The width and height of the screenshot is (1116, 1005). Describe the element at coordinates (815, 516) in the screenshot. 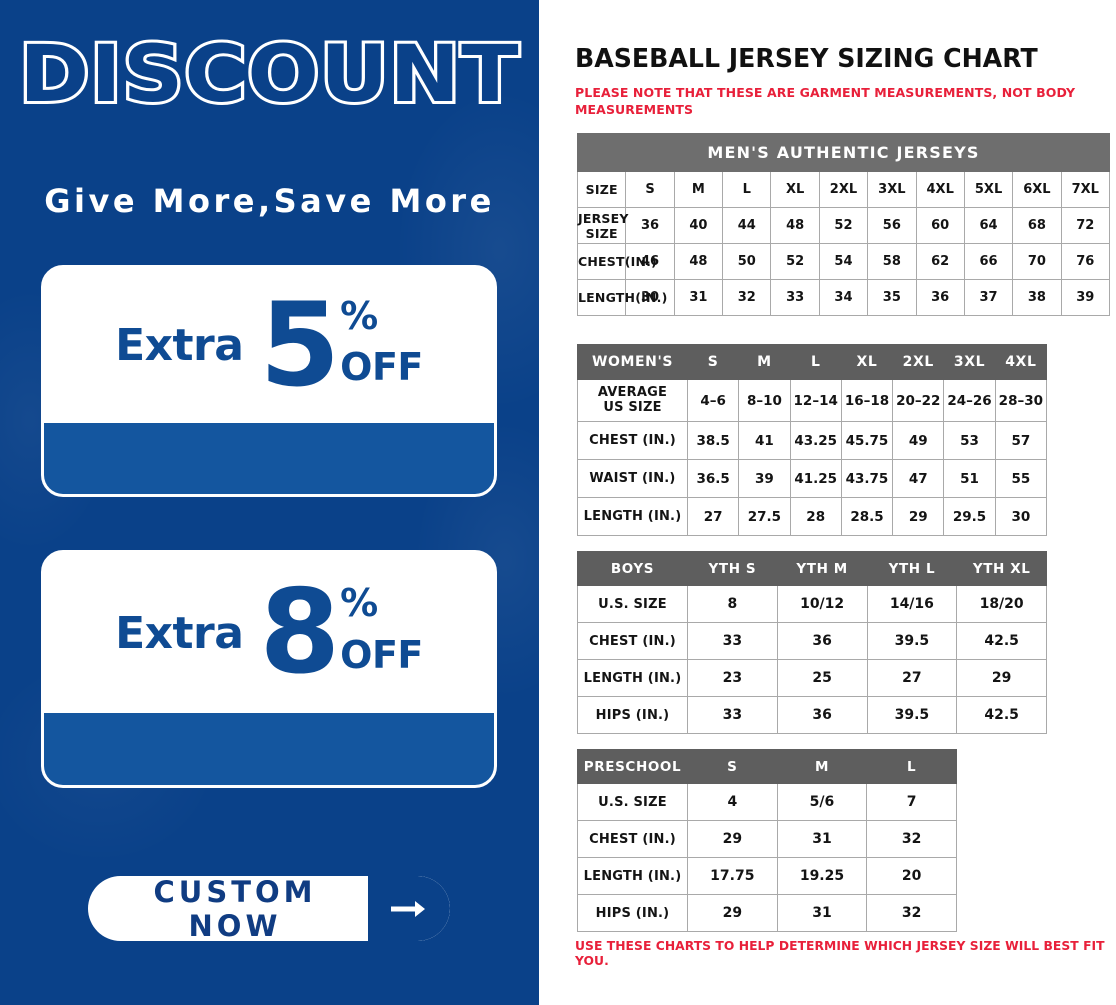

I see `table-cell: 28` at that location.